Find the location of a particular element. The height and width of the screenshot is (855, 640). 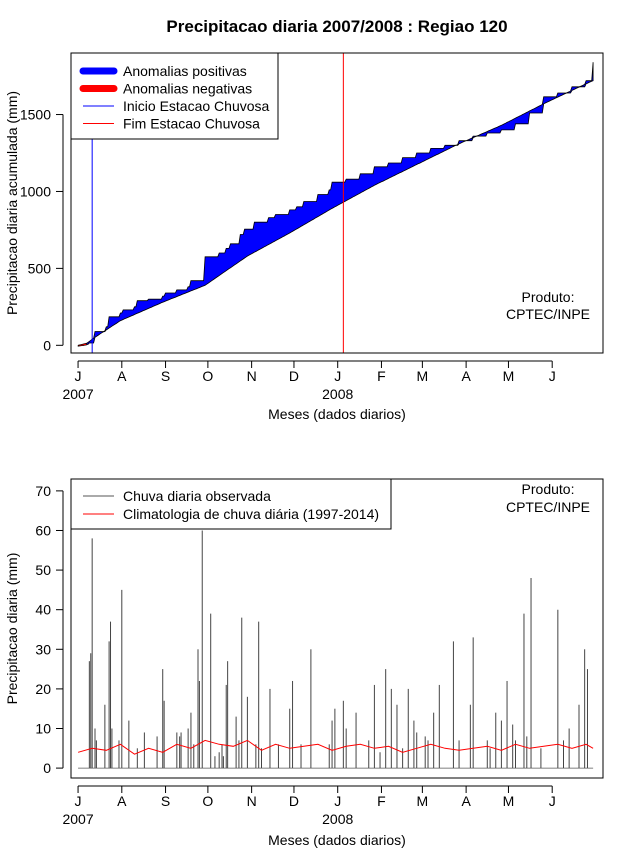

legend-label: Fim Estacao Chuvosa is located at coordinates (191, 124).